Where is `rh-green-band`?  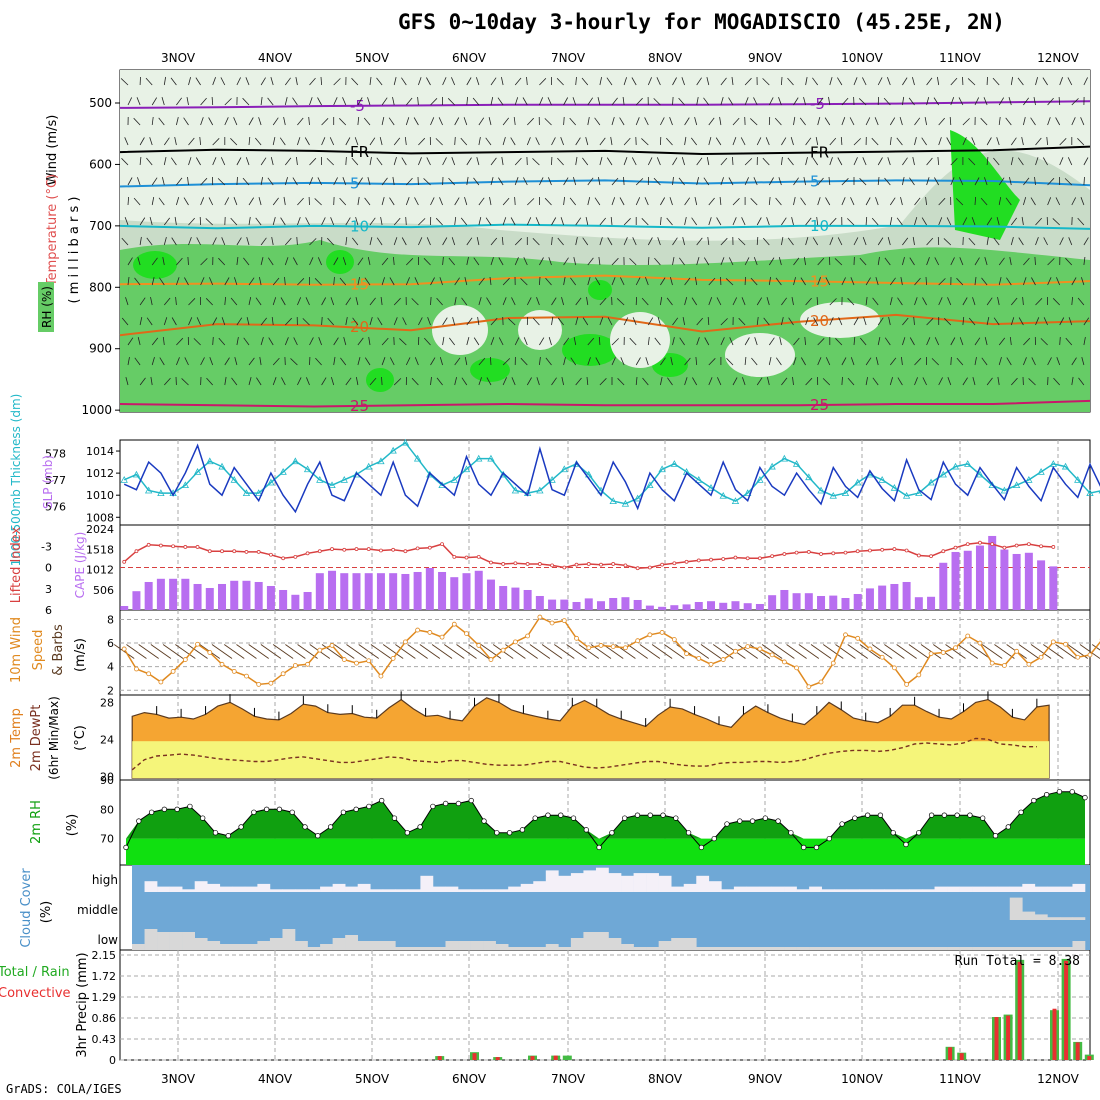
rh-green-band is located at coordinates (605, 326).